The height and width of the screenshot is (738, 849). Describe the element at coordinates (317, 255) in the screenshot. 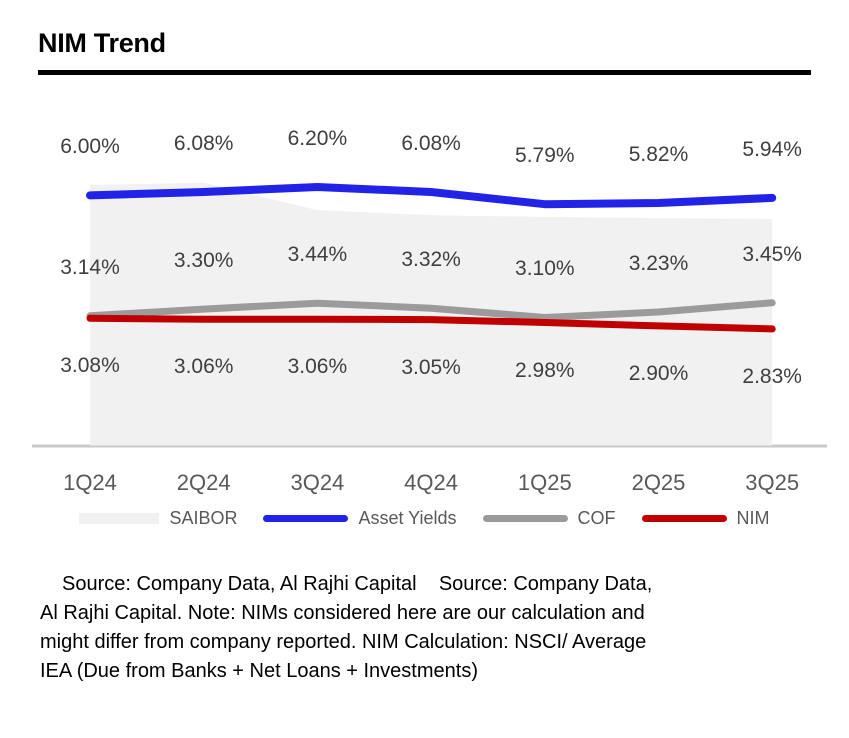

I see `value-label-cof-3Q24: 3.44%` at that location.